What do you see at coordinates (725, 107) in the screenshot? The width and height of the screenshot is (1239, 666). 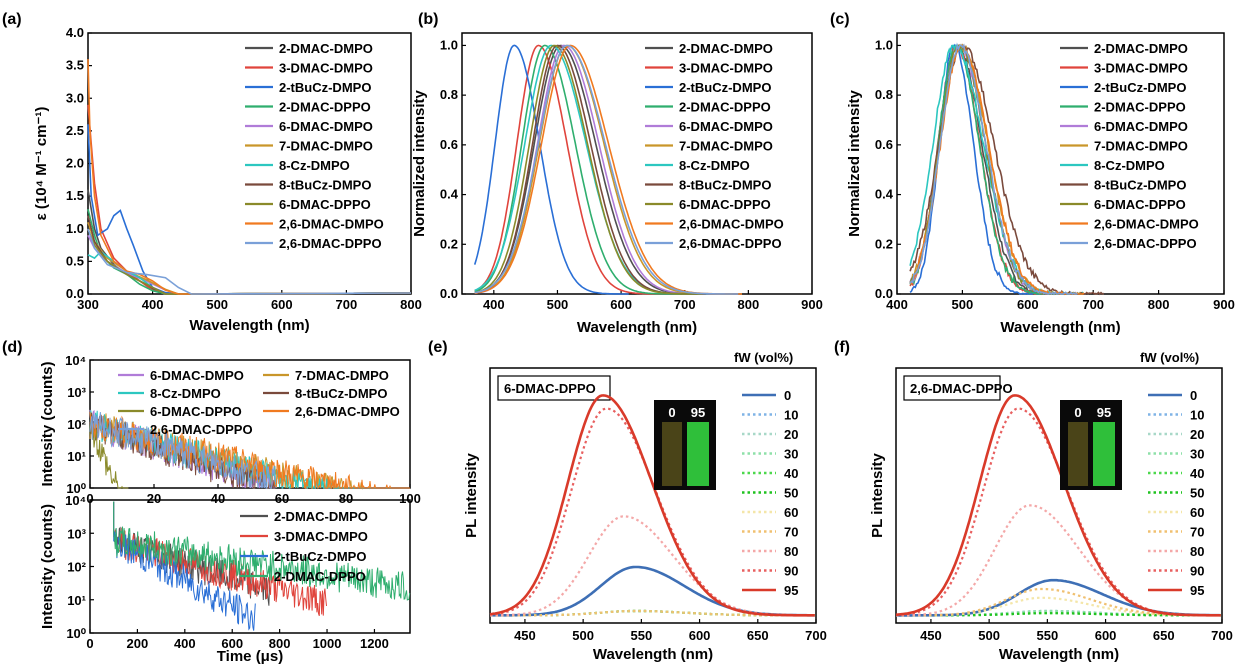 I see `panel-b-legend-entry: 2-DMAC-DPPO` at bounding box center [725, 107].